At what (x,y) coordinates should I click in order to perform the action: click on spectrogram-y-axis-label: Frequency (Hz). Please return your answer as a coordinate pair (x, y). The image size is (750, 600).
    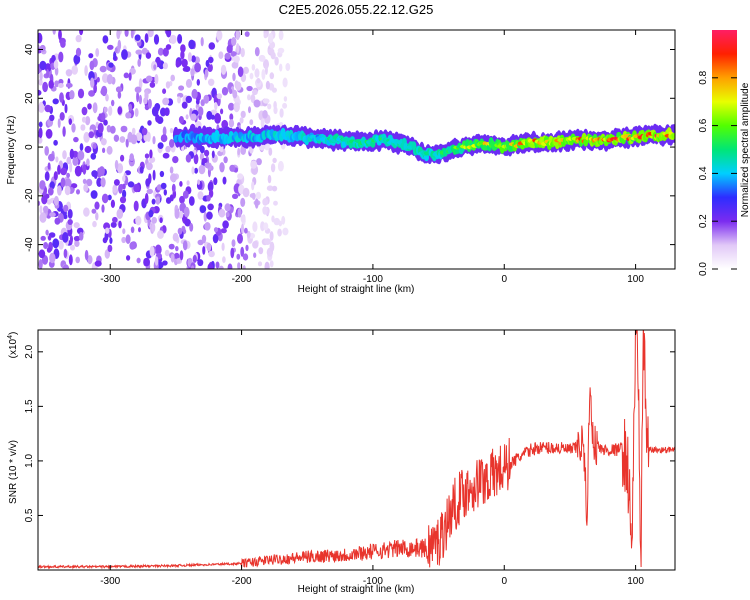
    Looking at the image, I should click on (11, 150).